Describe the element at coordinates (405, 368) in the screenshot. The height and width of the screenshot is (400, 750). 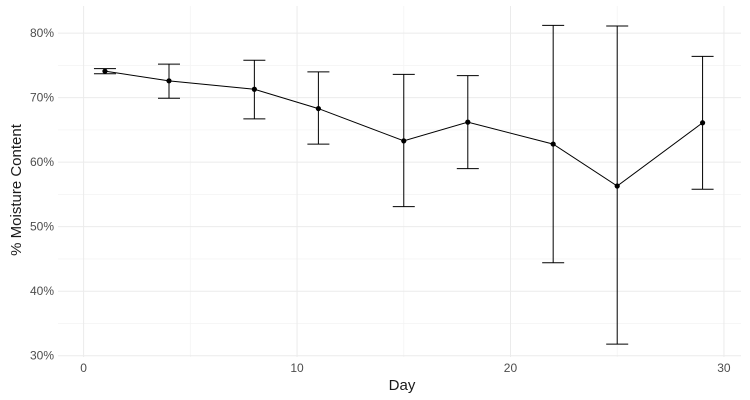
I see `x-tick-labels: 0 10 20 30` at that location.